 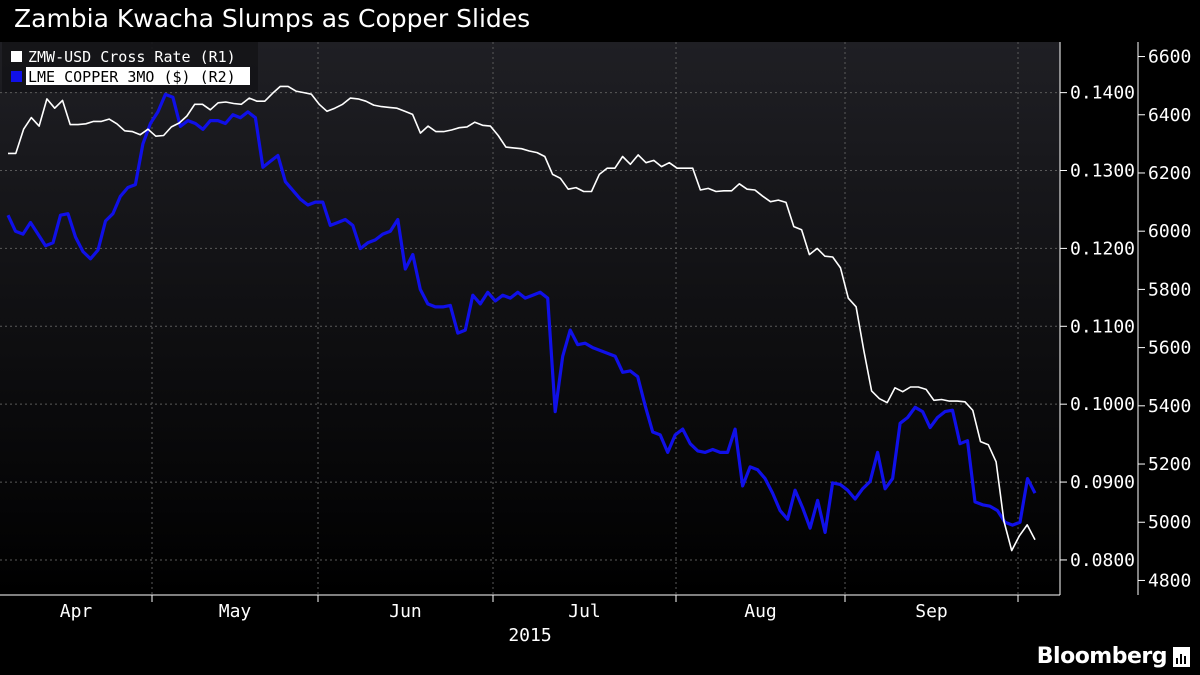 What do you see at coordinates (584, 611) in the screenshot?
I see `x-tick-label: Jul` at bounding box center [584, 611].